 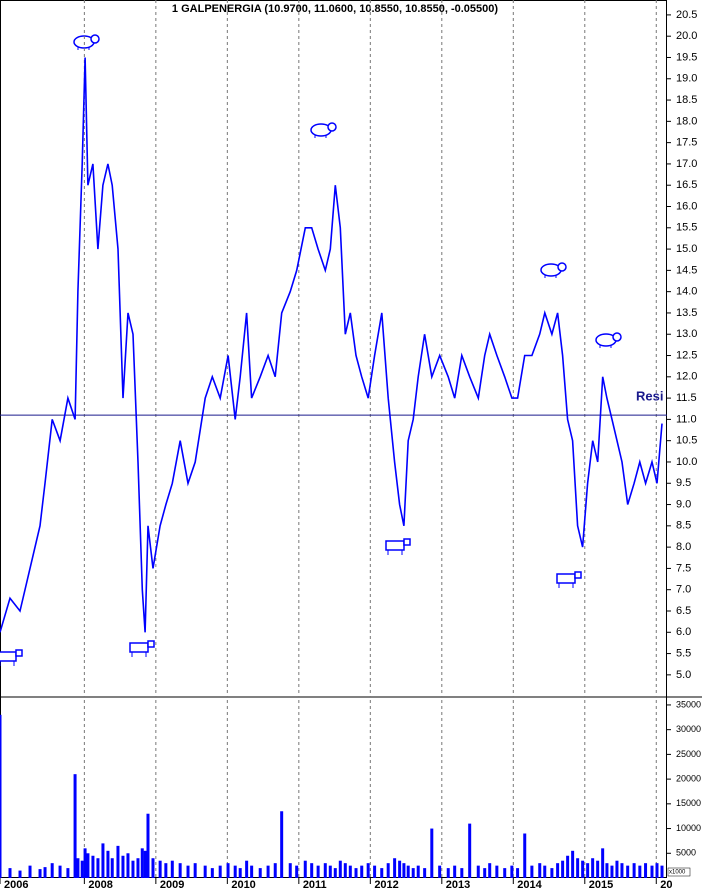 What do you see at coordinates (688, 704) in the screenshot?
I see `y-tick-label: 35000` at bounding box center [688, 704].